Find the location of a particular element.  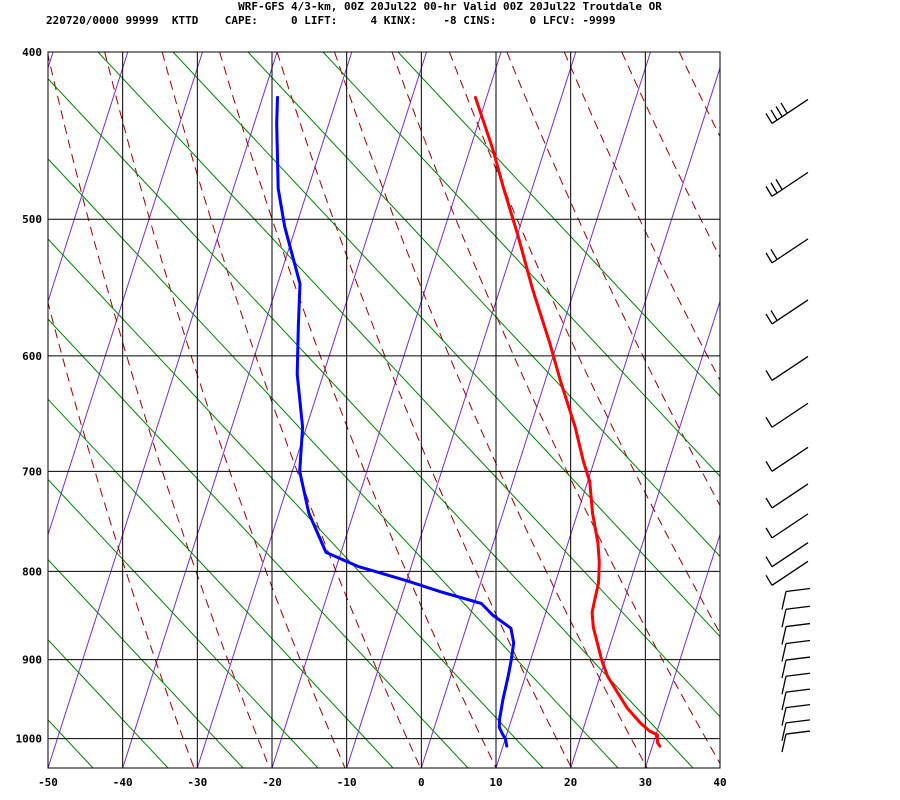

mixing-ratio-line is located at coordinates (9, 410).